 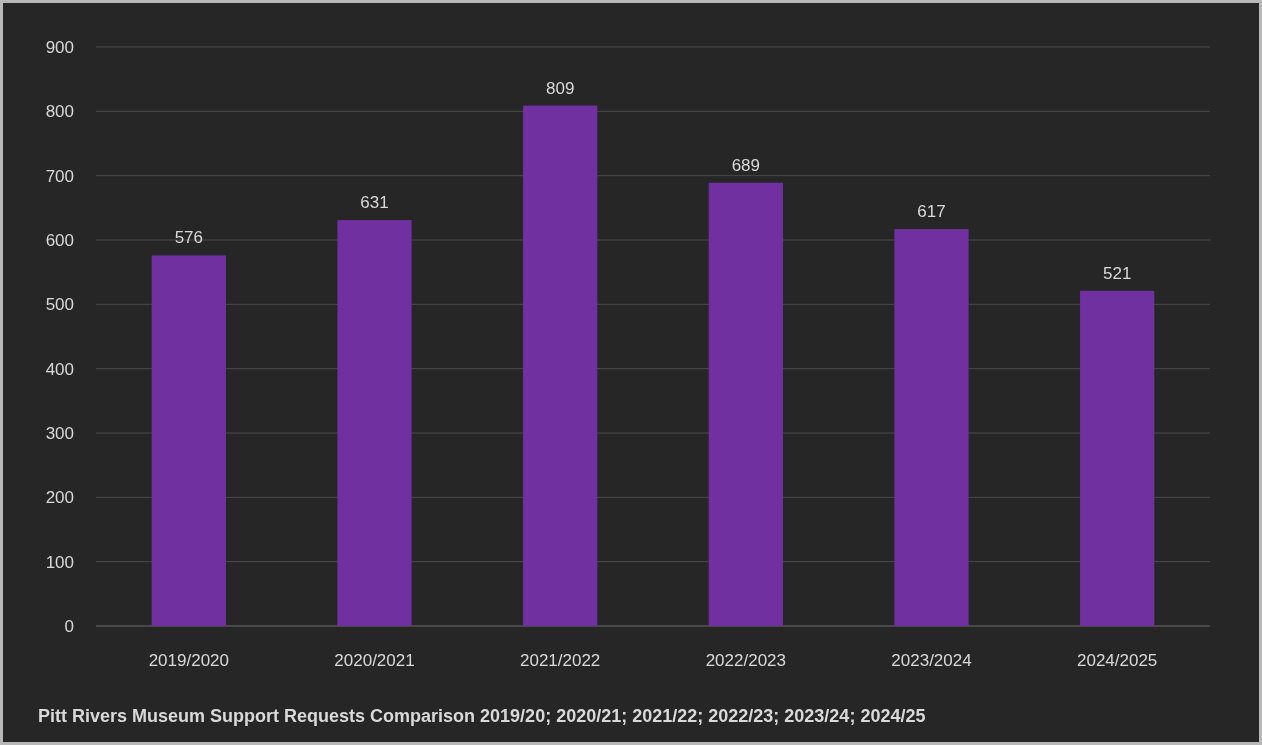 What do you see at coordinates (189, 238) in the screenshot?
I see `data-label: 576` at bounding box center [189, 238].